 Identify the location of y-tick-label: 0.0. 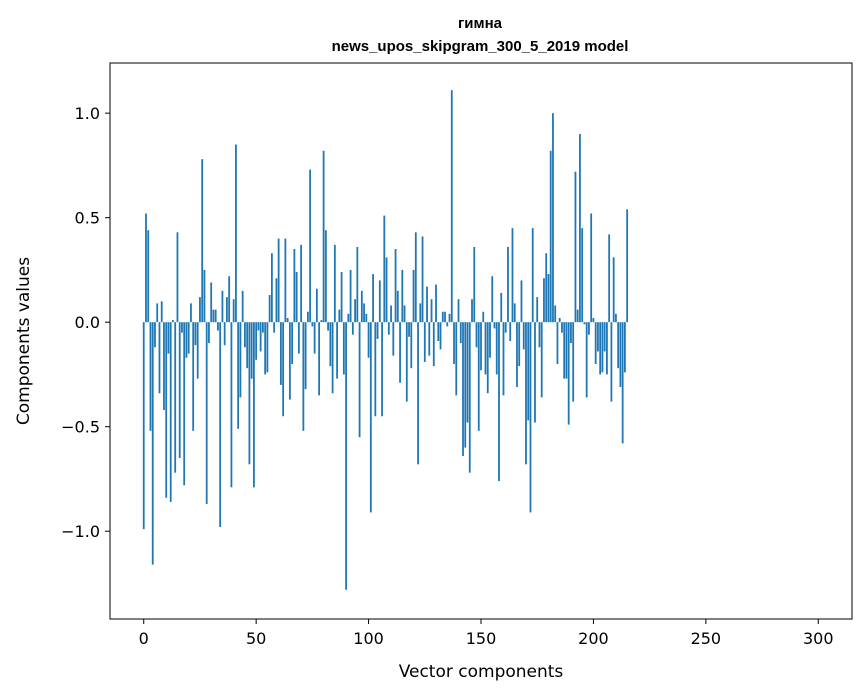
(87, 322).